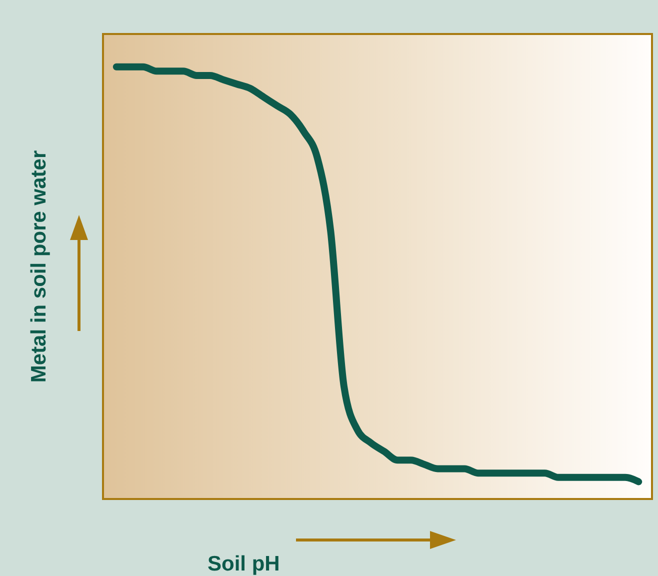 This screenshot has width=658, height=576. I want to click on y-axis-title: Metal in soil pore water, so click(39, 266).